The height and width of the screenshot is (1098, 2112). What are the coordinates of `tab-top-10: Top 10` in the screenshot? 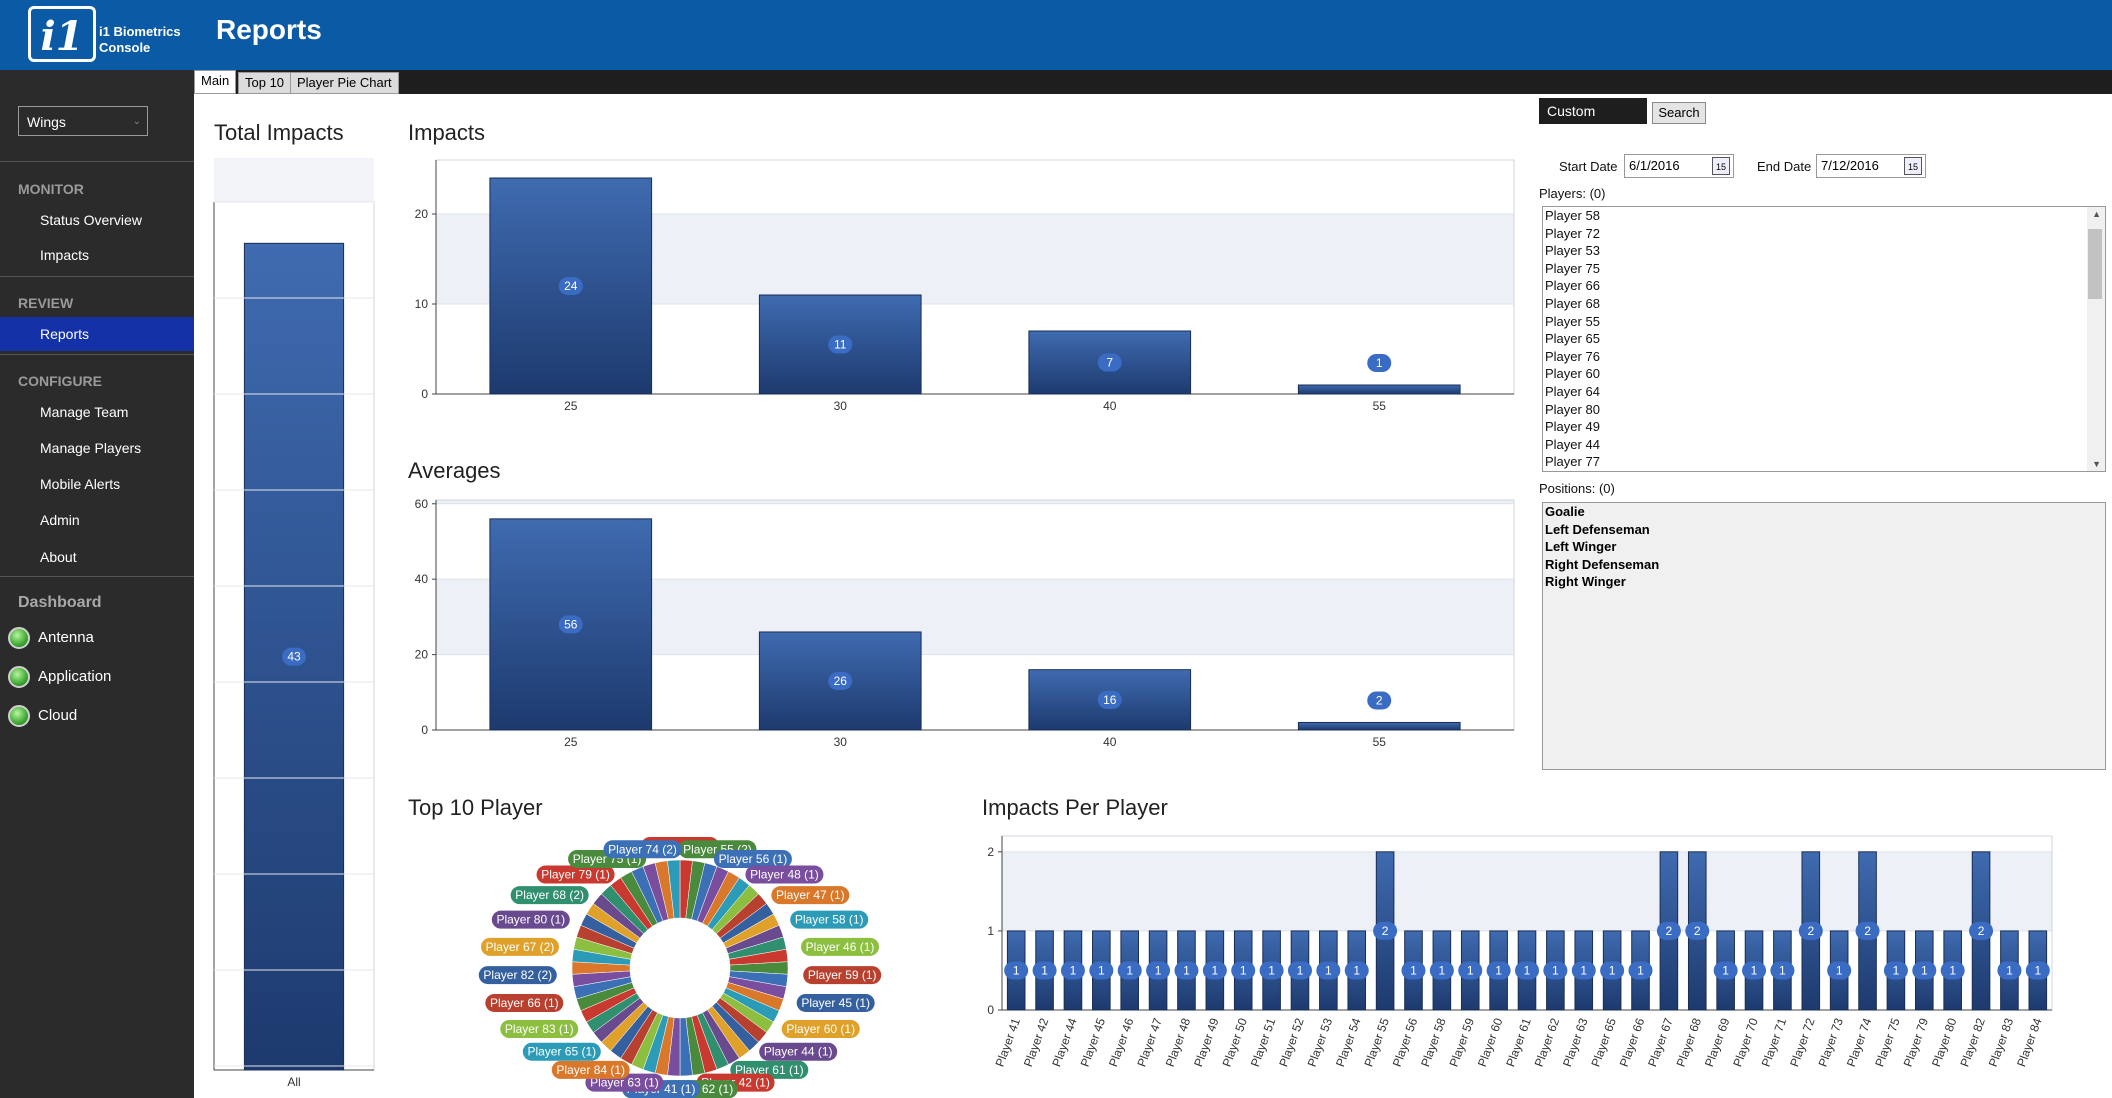 It's located at (265, 83).